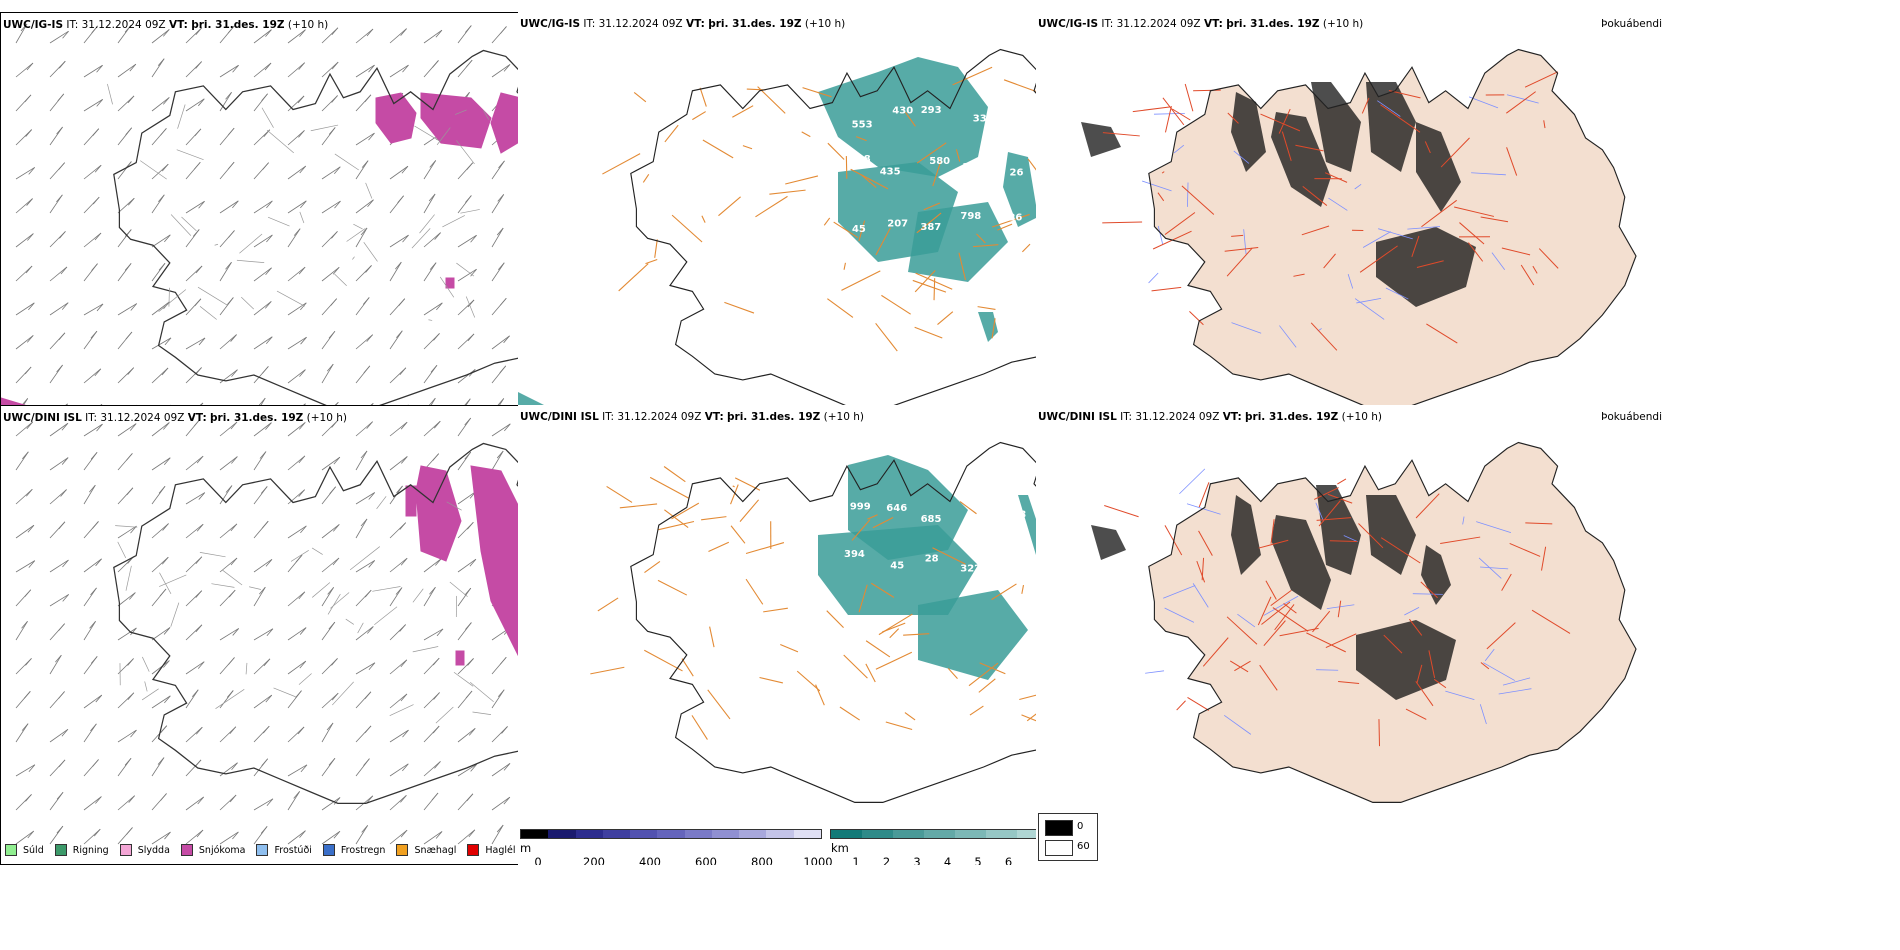 This screenshot has width=1900, height=950. Describe the element at coordinates (396, 118) in the screenshot. I see `snow-area` at that location.